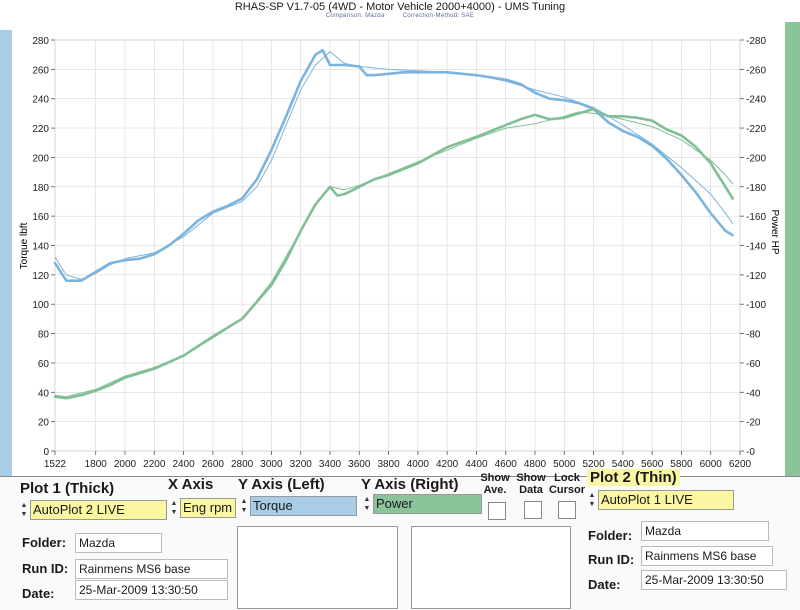  What do you see at coordinates (44, 335) in the screenshot?
I see `y-left-tick-label: 80` at bounding box center [44, 335].